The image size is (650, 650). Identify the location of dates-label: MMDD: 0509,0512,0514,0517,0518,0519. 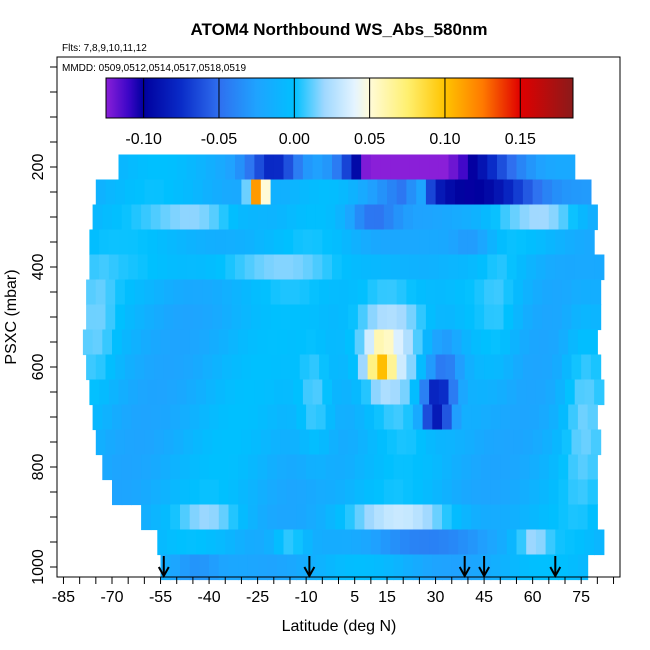
(154, 68).